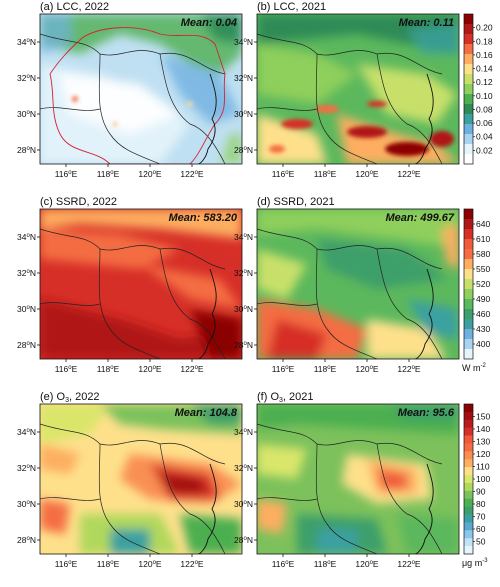 This screenshot has width=500, height=587. What do you see at coordinates (141, 89) in the screenshot?
I see `map-a` at bounding box center [141, 89].